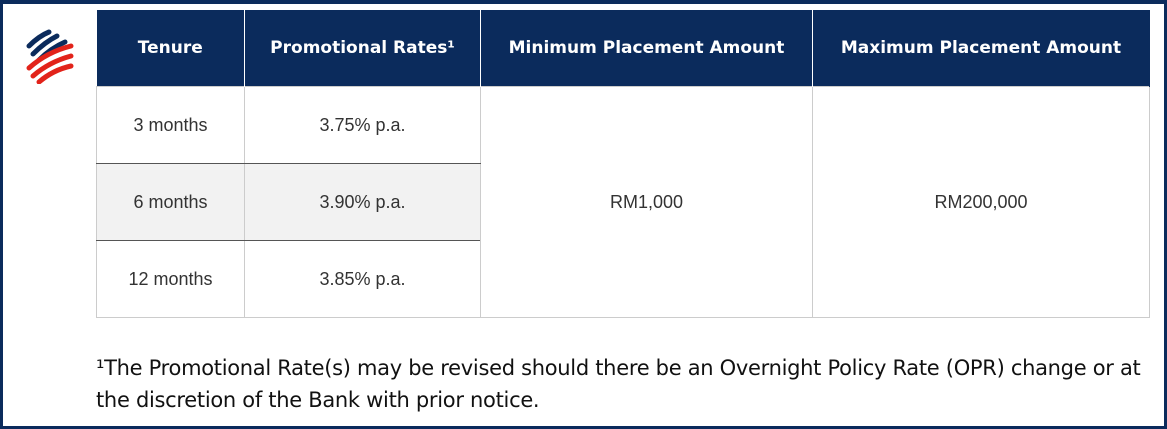 The width and height of the screenshot is (1167, 429). I want to click on rate-cell: 3.90% p.a., so click(362, 202).